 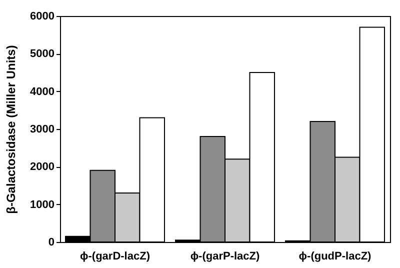 What do you see at coordinates (42, 54) in the screenshot?
I see `y-tick-label: 5000` at bounding box center [42, 54].